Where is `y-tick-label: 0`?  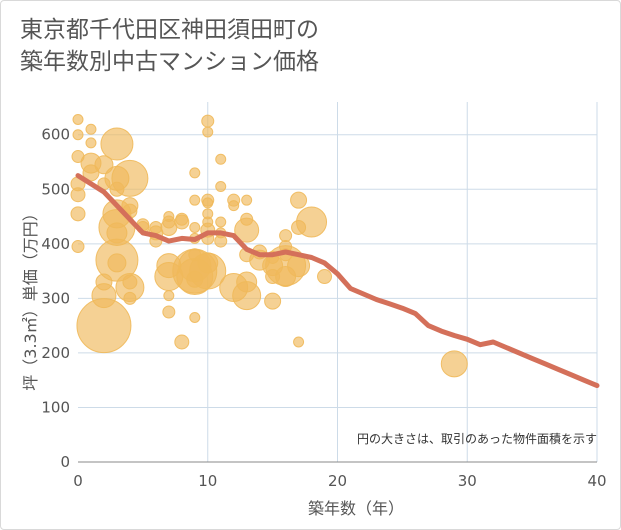 y-tick-label: 0 is located at coordinates (65, 462).